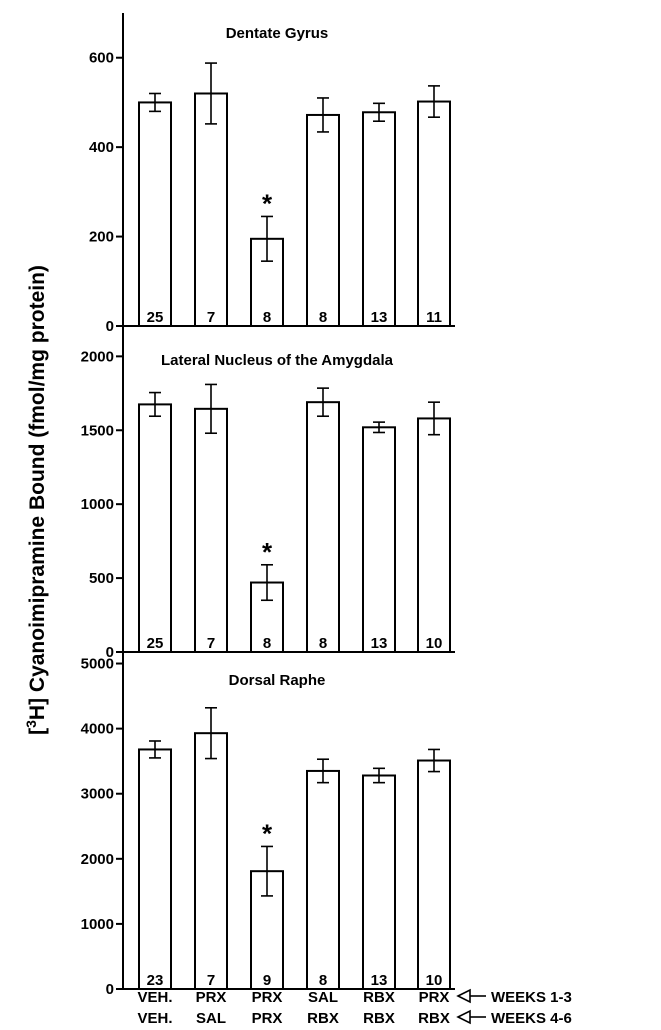 The width and height of the screenshot is (661, 1030). I want to click on n-label: 23, so click(155, 980).